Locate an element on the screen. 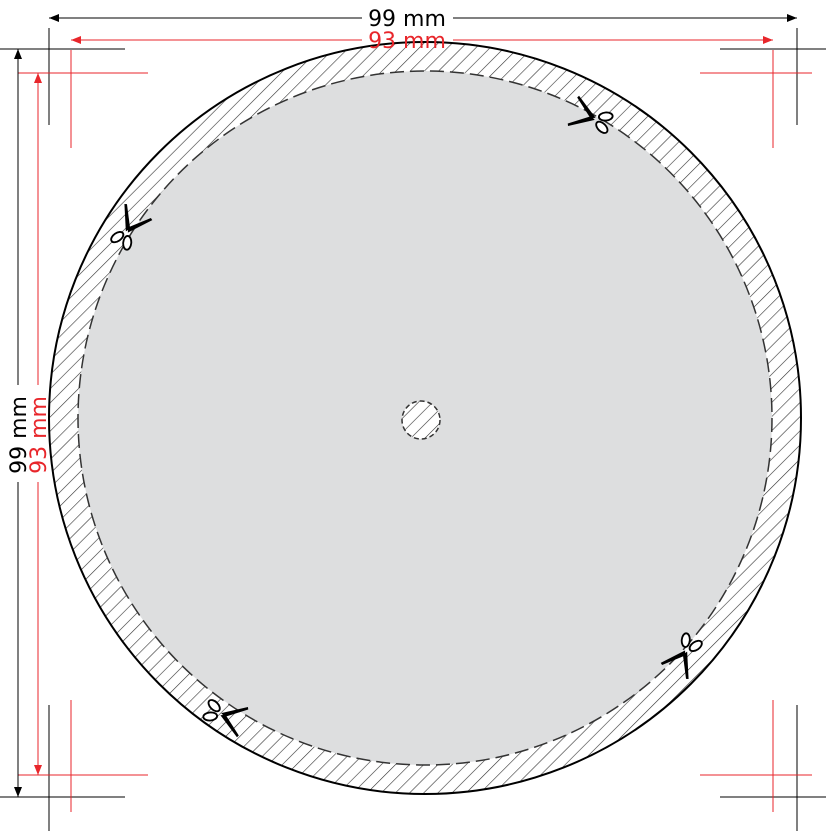  height-dimension-inner: 93 mm is located at coordinates (39, 424).